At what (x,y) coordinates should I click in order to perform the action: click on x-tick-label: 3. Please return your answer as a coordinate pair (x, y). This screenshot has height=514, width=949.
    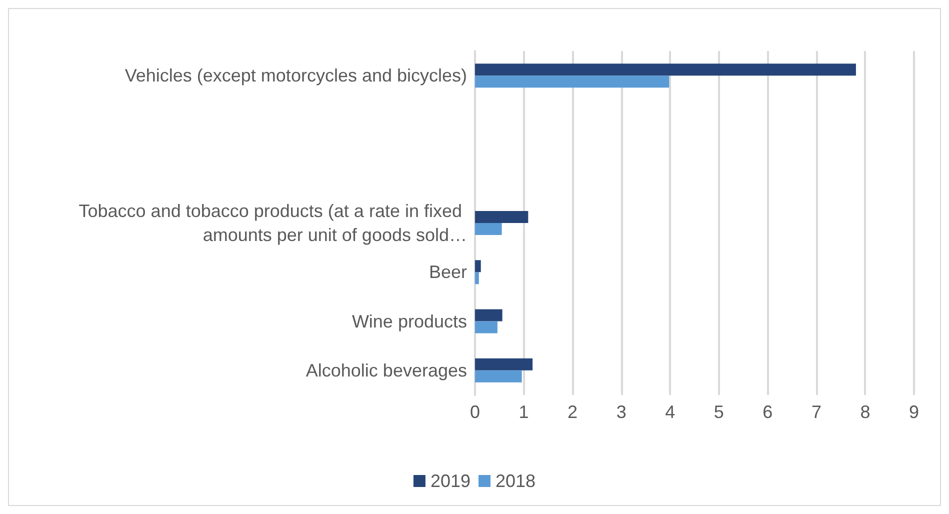
    Looking at the image, I should click on (621, 412).